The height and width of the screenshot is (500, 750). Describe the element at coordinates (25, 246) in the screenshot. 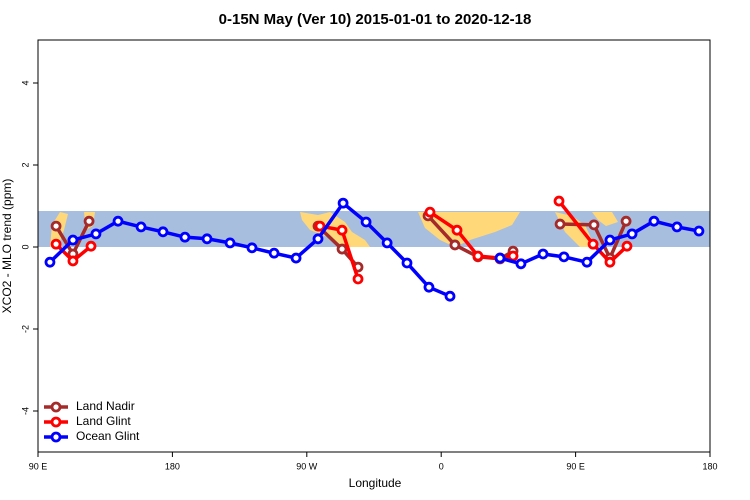

I see `y-tick-label: 0` at that location.